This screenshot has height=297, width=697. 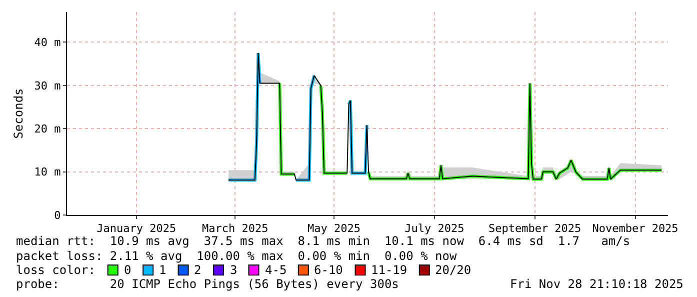 What do you see at coordinates (162, 270) in the screenshot?
I see `legend-label: 1` at bounding box center [162, 270].